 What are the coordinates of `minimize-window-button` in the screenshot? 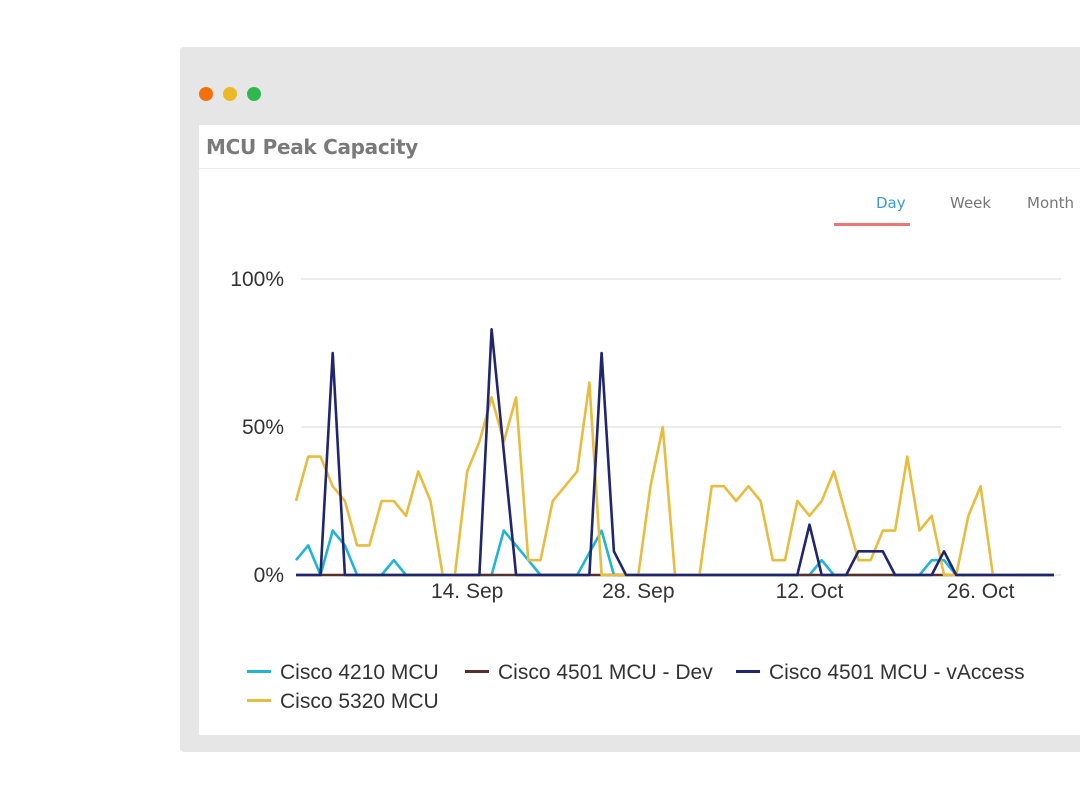 It's located at (230, 94).